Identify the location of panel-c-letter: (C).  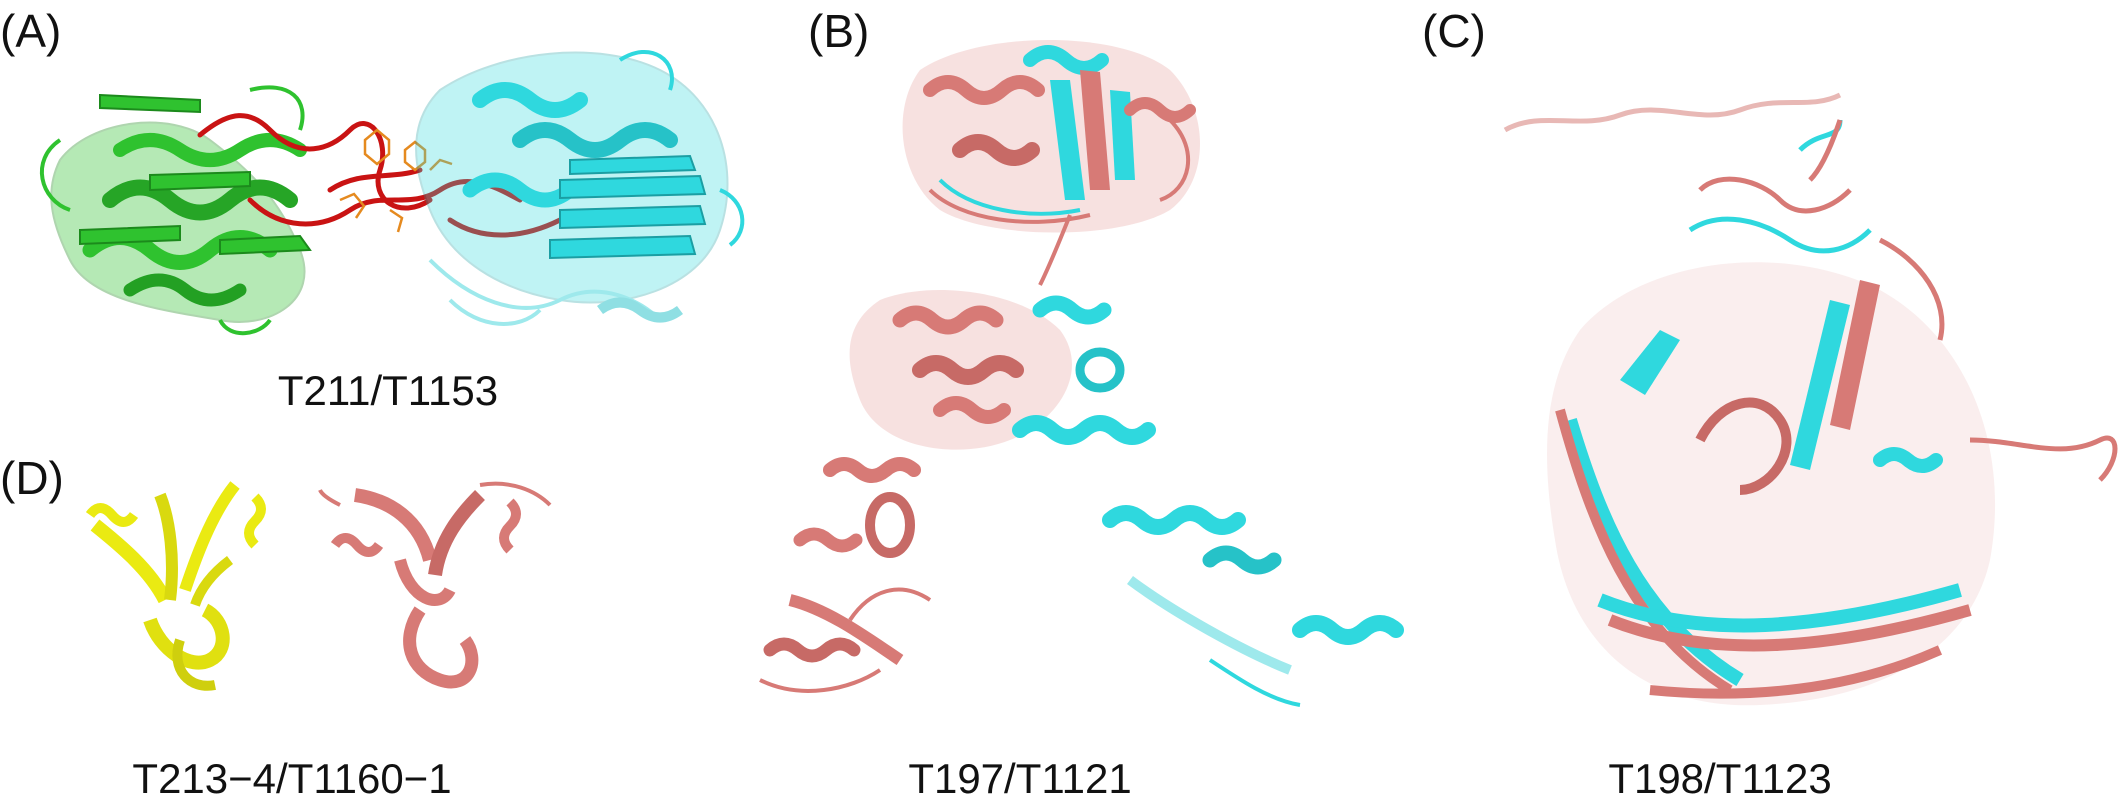
(1454, 31).